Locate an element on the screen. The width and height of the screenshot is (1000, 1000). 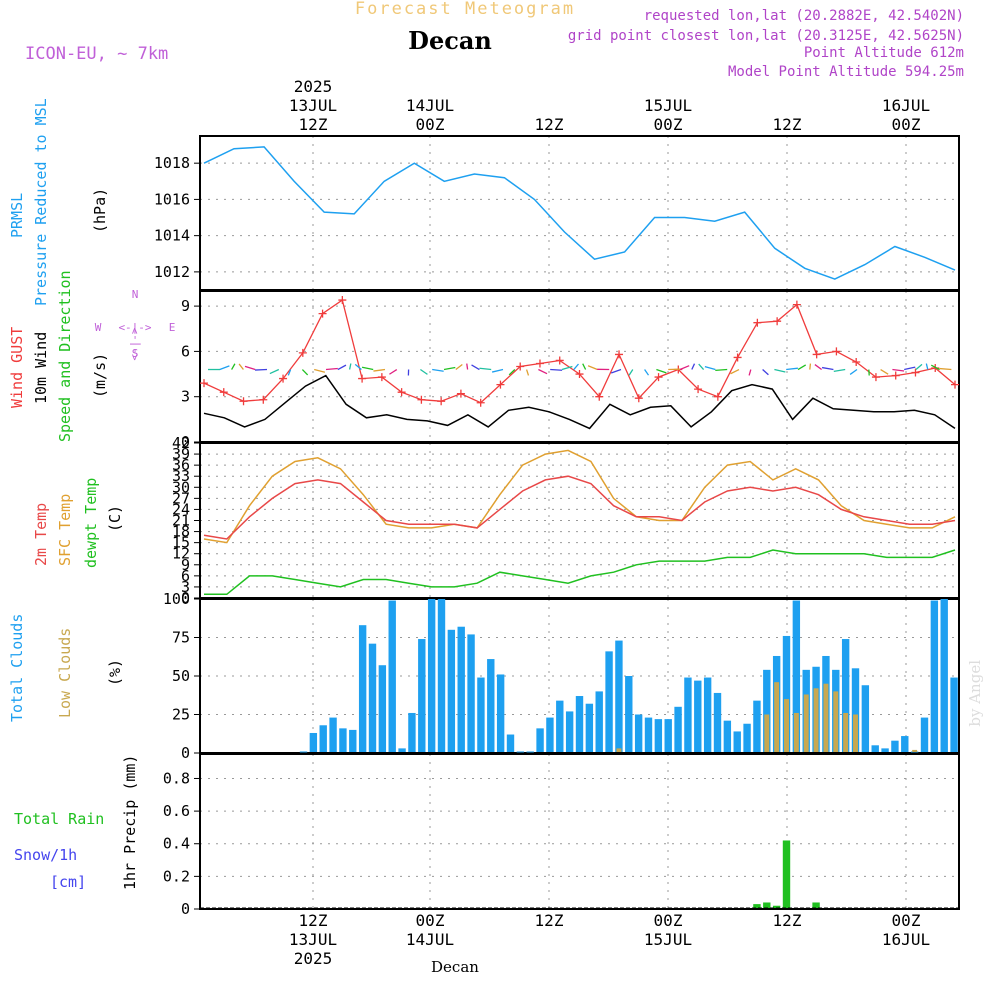
pressure-label-b: Pressure Reduced to MSL is located at coordinates (41, 202).